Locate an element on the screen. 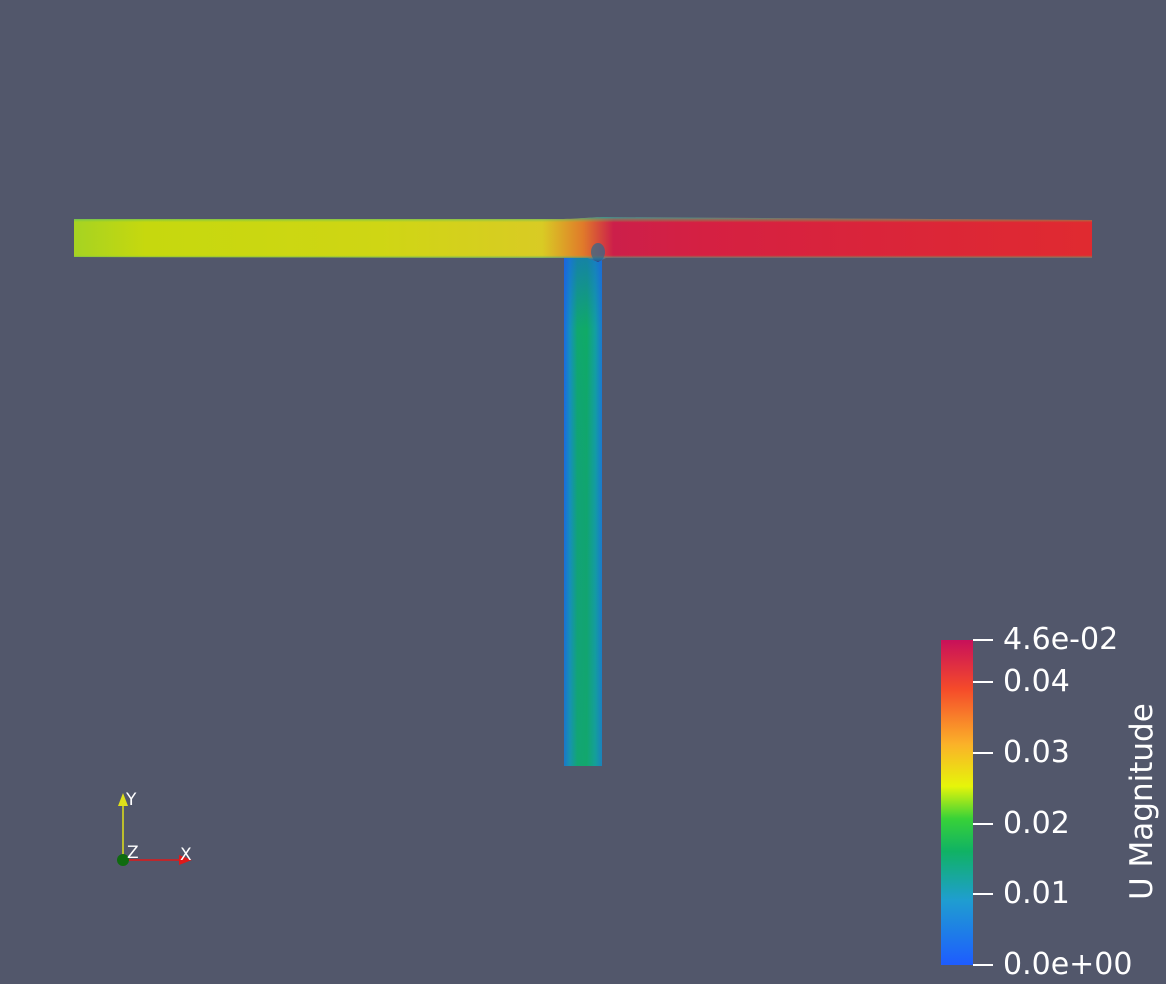 This screenshot has height=984, width=1166. colorbar-tick-label: 0.02 is located at coordinates (1036, 823).